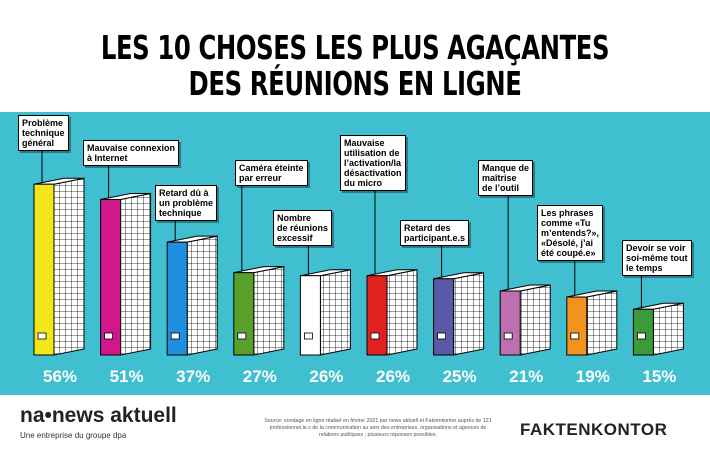 Image resolution: width=710 pixels, height=457 pixels. I want to click on value-label: 51%, so click(127, 376).